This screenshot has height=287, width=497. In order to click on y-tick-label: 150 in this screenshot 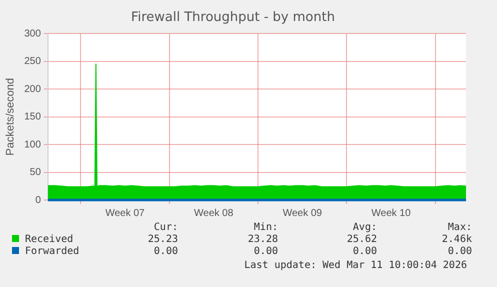, I will do `click(33, 117)`.